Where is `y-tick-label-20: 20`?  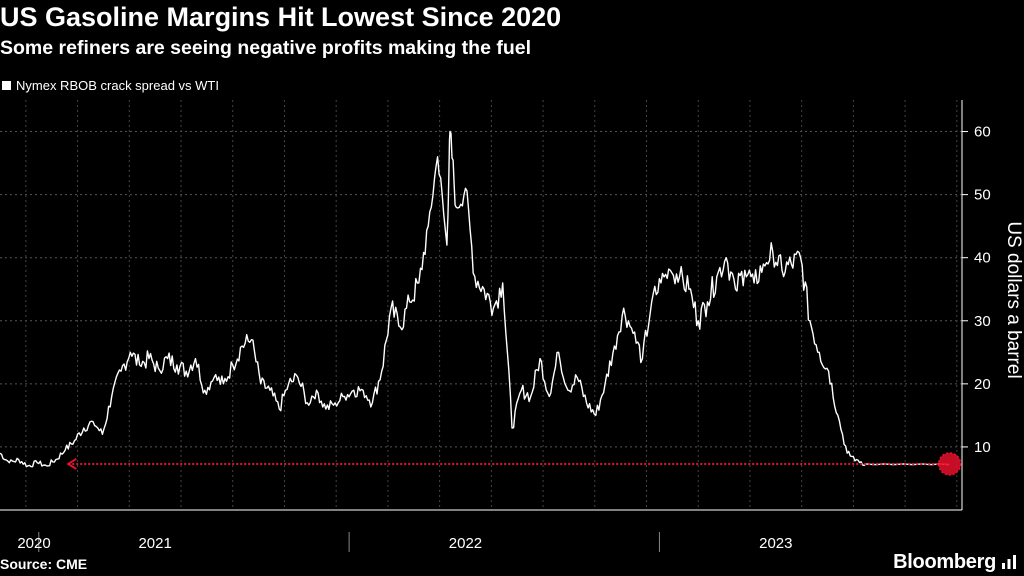
y-tick-label-20: 20 is located at coordinates (982, 384).